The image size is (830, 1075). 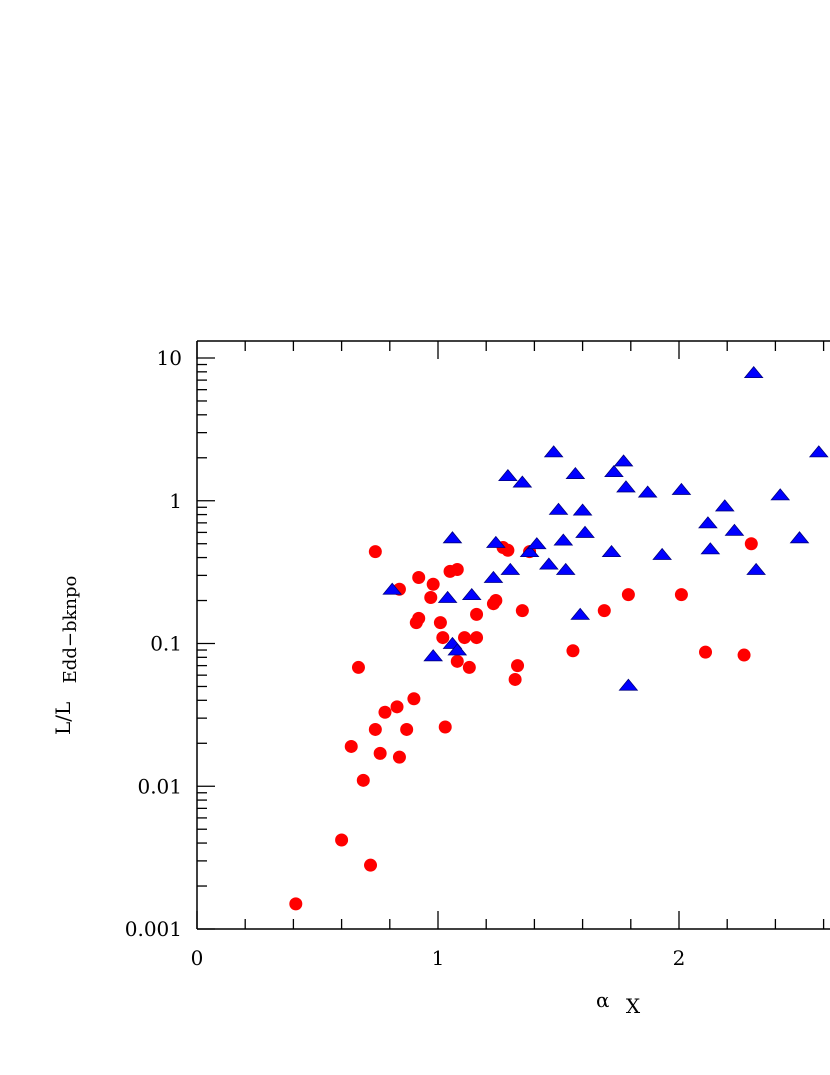 I want to click on x-axis-label: α X, so click(x=618, y=1003).